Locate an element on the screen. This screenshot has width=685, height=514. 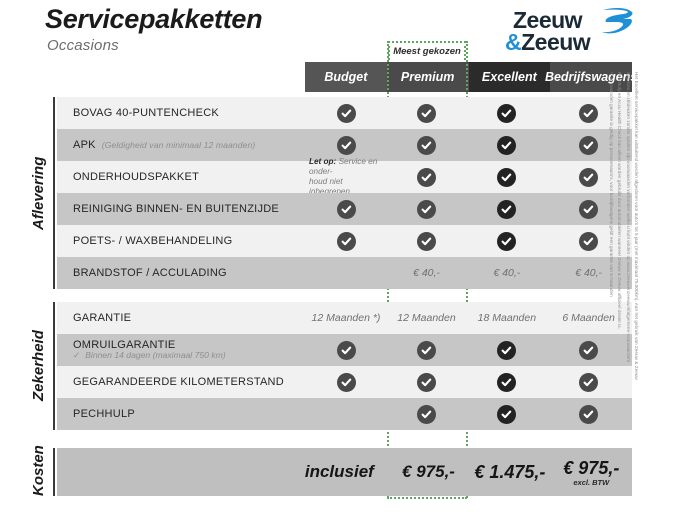
row-sub-label: ✓ Binnen 14 dagen (maximaal 750 km) is located at coordinates (149, 355).